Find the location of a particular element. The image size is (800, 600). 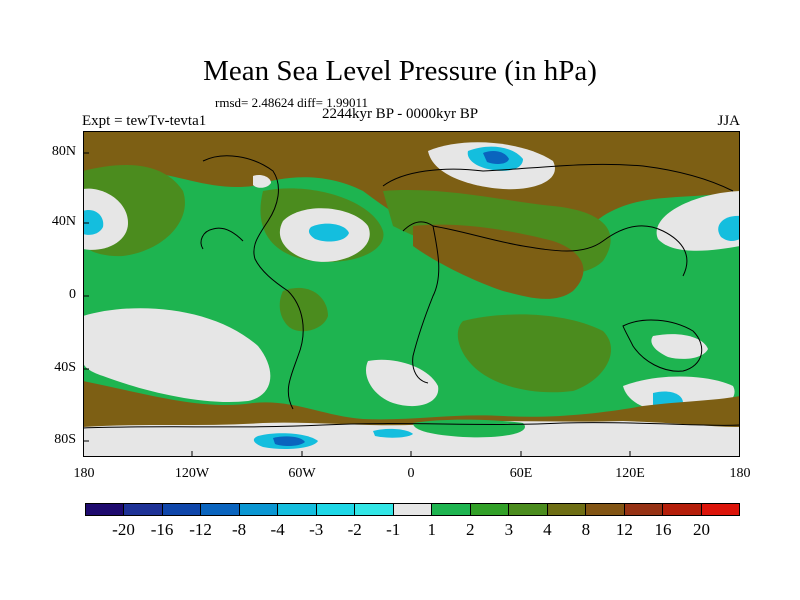

arctic-blue-core is located at coordinates (496, 157).